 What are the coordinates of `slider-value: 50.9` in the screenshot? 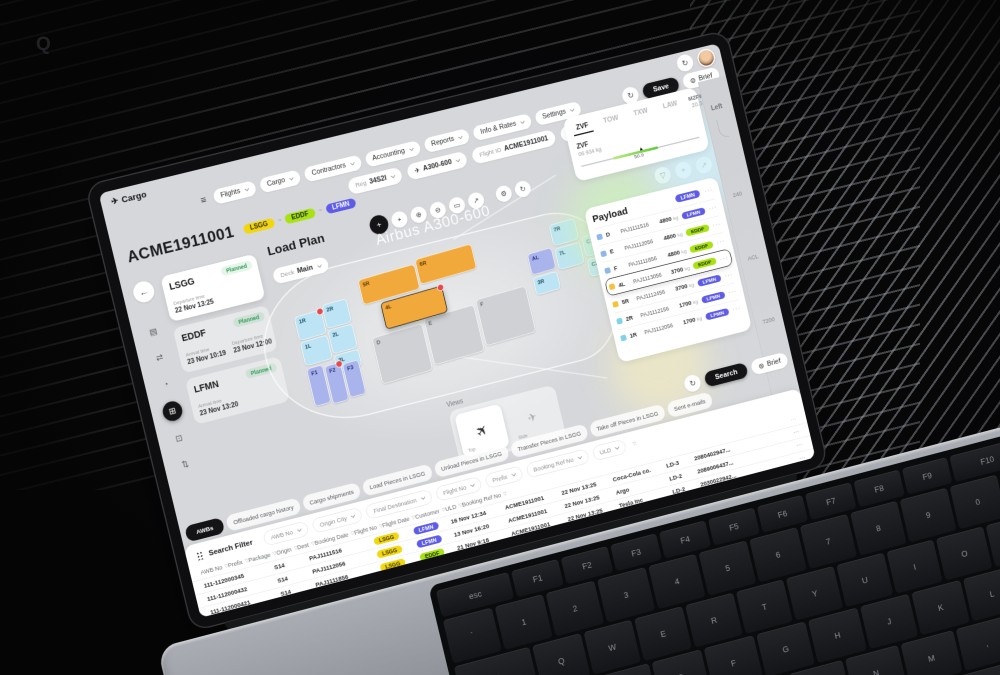 It's located at (639, 155).